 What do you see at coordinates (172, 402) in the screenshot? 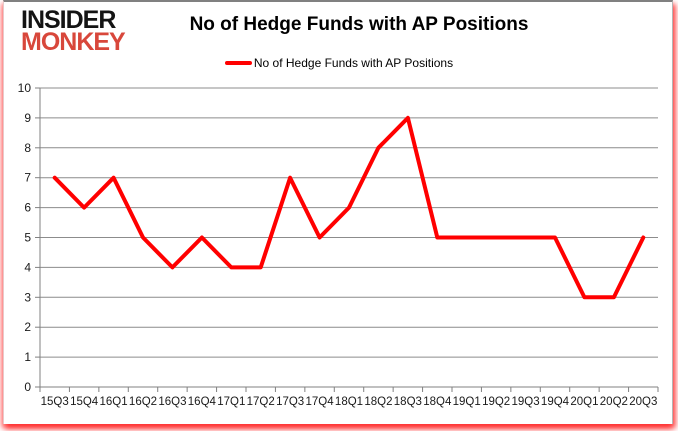
I see `x-axis-tick-label: 16Q3` at bounding box center [172, 402].